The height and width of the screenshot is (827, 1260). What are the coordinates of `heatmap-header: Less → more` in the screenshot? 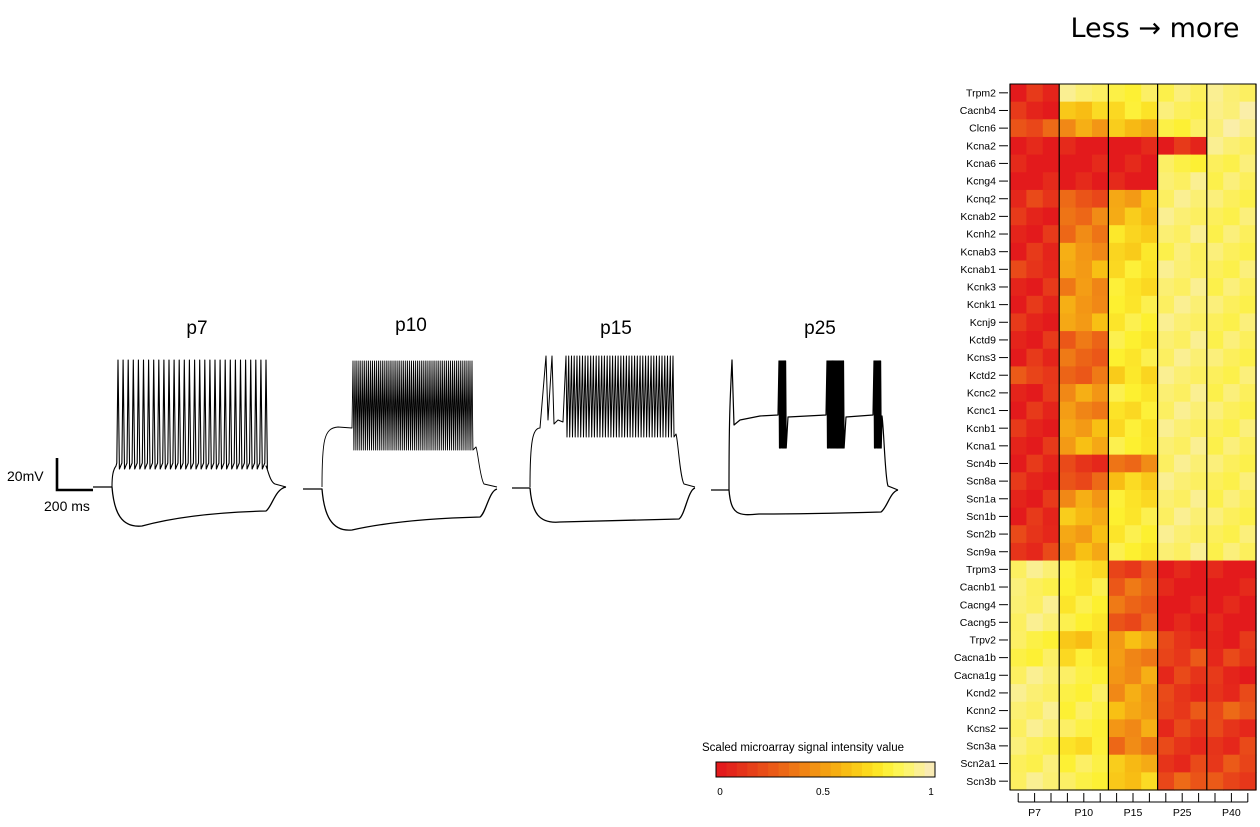 It's located at (1154, 28).